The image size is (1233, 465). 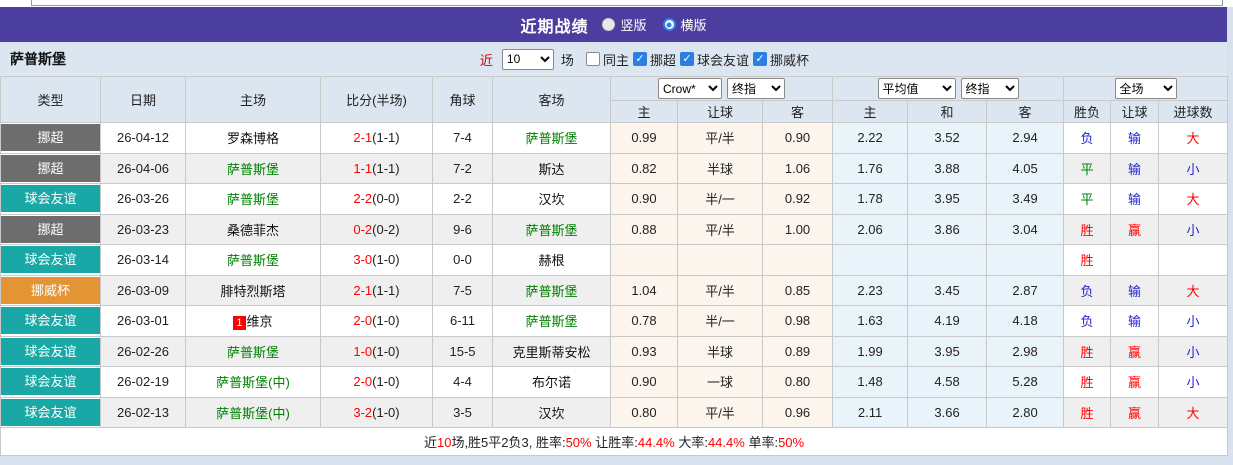 What do you see at coordinates (462, 321) in the screenshot?
I see `corner-cell: 6-11` at bounding box center [462, 321].